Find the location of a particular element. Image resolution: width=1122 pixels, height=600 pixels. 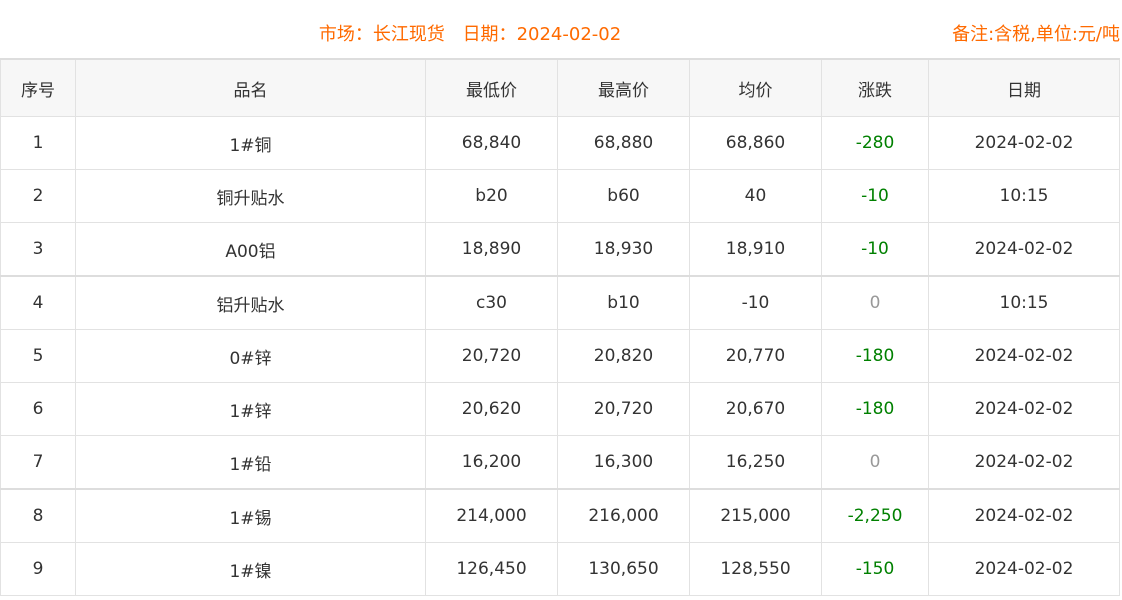

table-row: 7 1#铅 16,200 16,300 16,250 0 2024-02-02 is located at coordinates (560, 462).